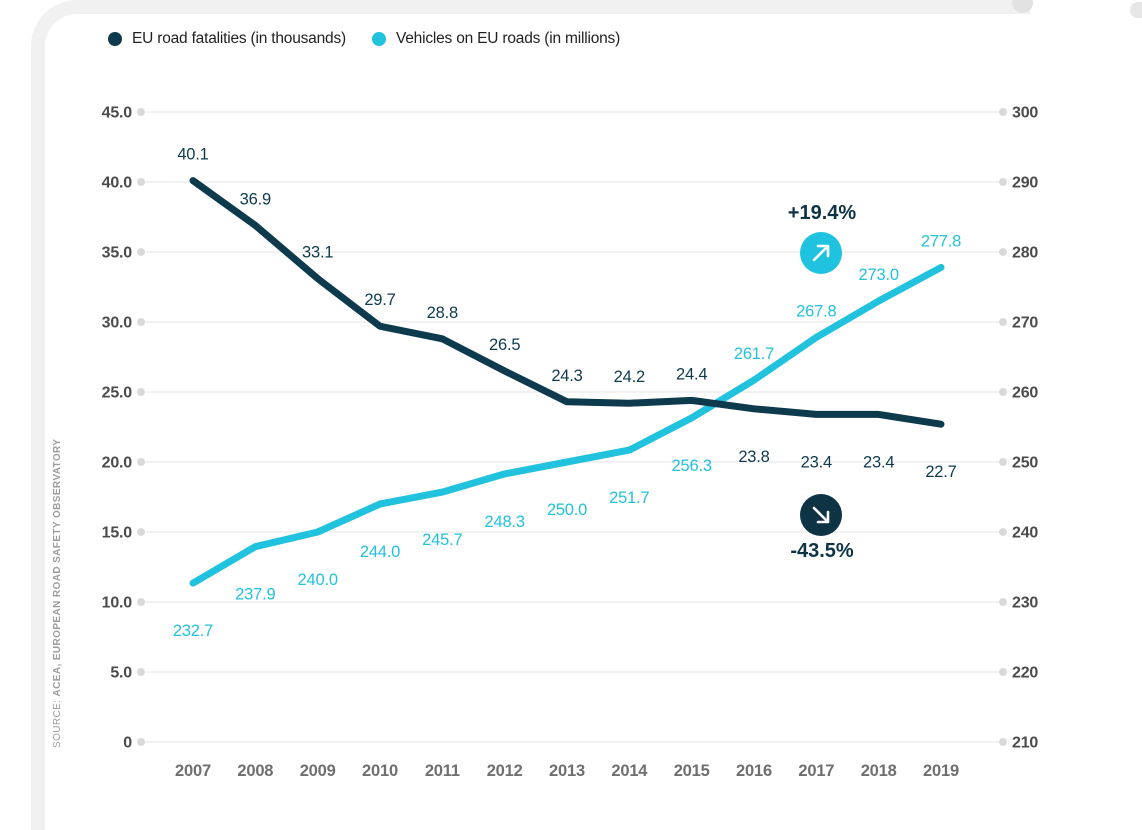 The image size is (1142, 830). I want to click on y-axis-right-tick-label: 270, so click(1025, 323).